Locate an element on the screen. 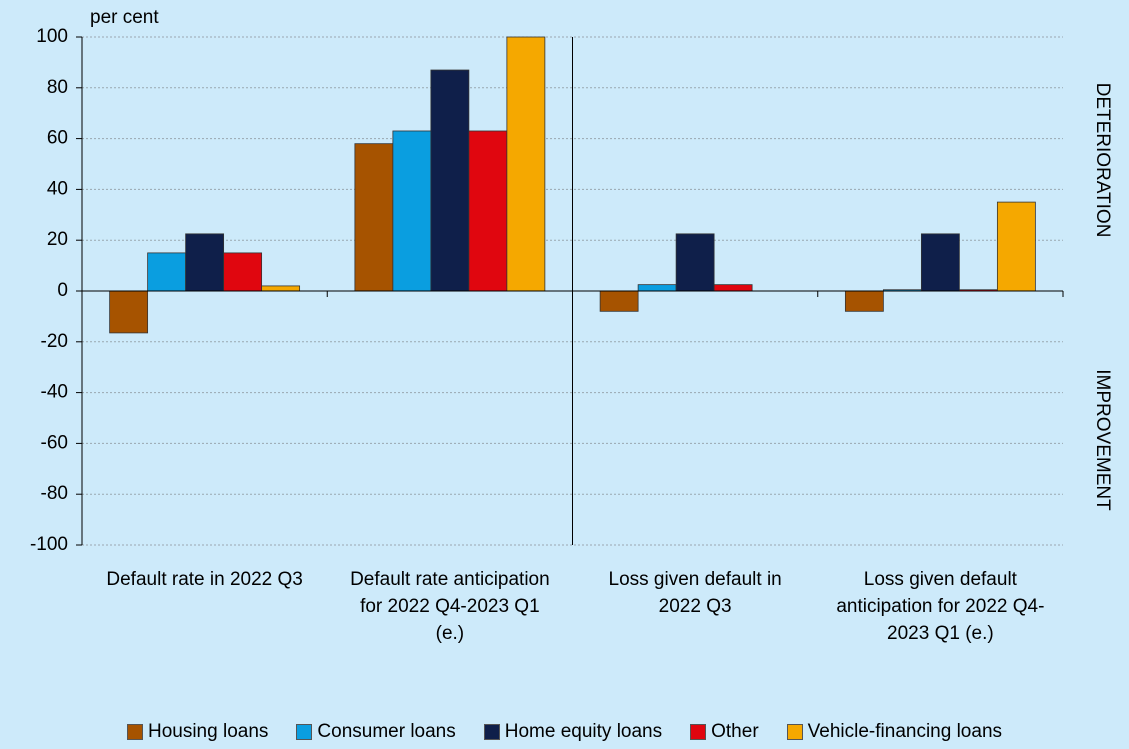  legend-item: Home equity loans is located at coordinates (573, 732).